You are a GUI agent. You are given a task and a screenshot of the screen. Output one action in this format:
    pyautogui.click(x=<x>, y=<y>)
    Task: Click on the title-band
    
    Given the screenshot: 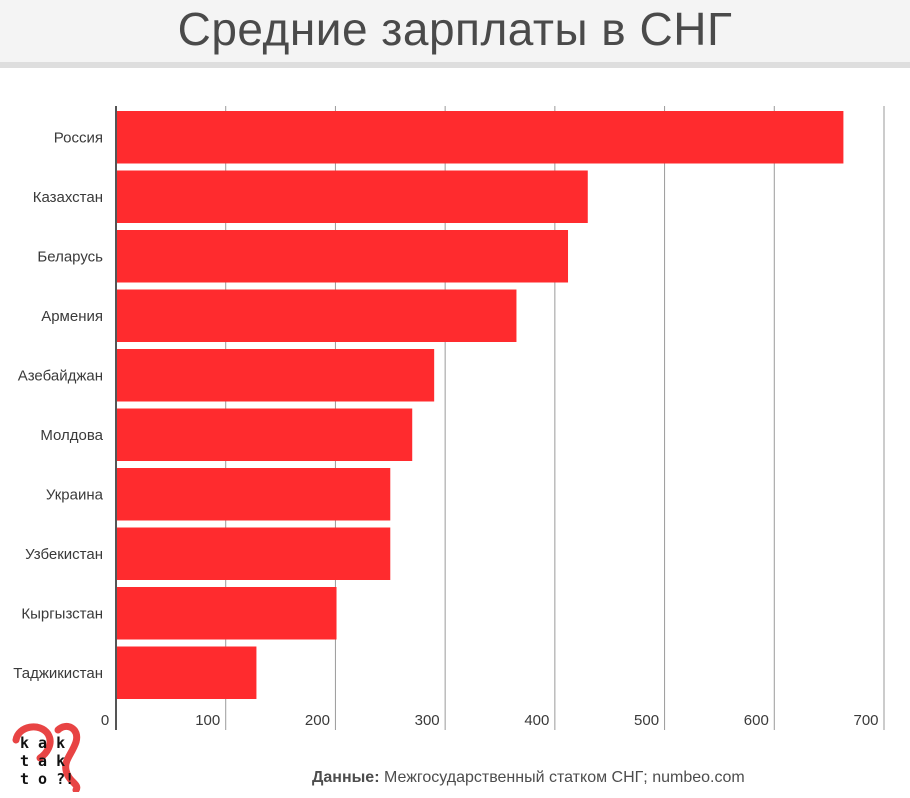 What is the action you would take?
    pyautogui.click(x=455, y=31)
    